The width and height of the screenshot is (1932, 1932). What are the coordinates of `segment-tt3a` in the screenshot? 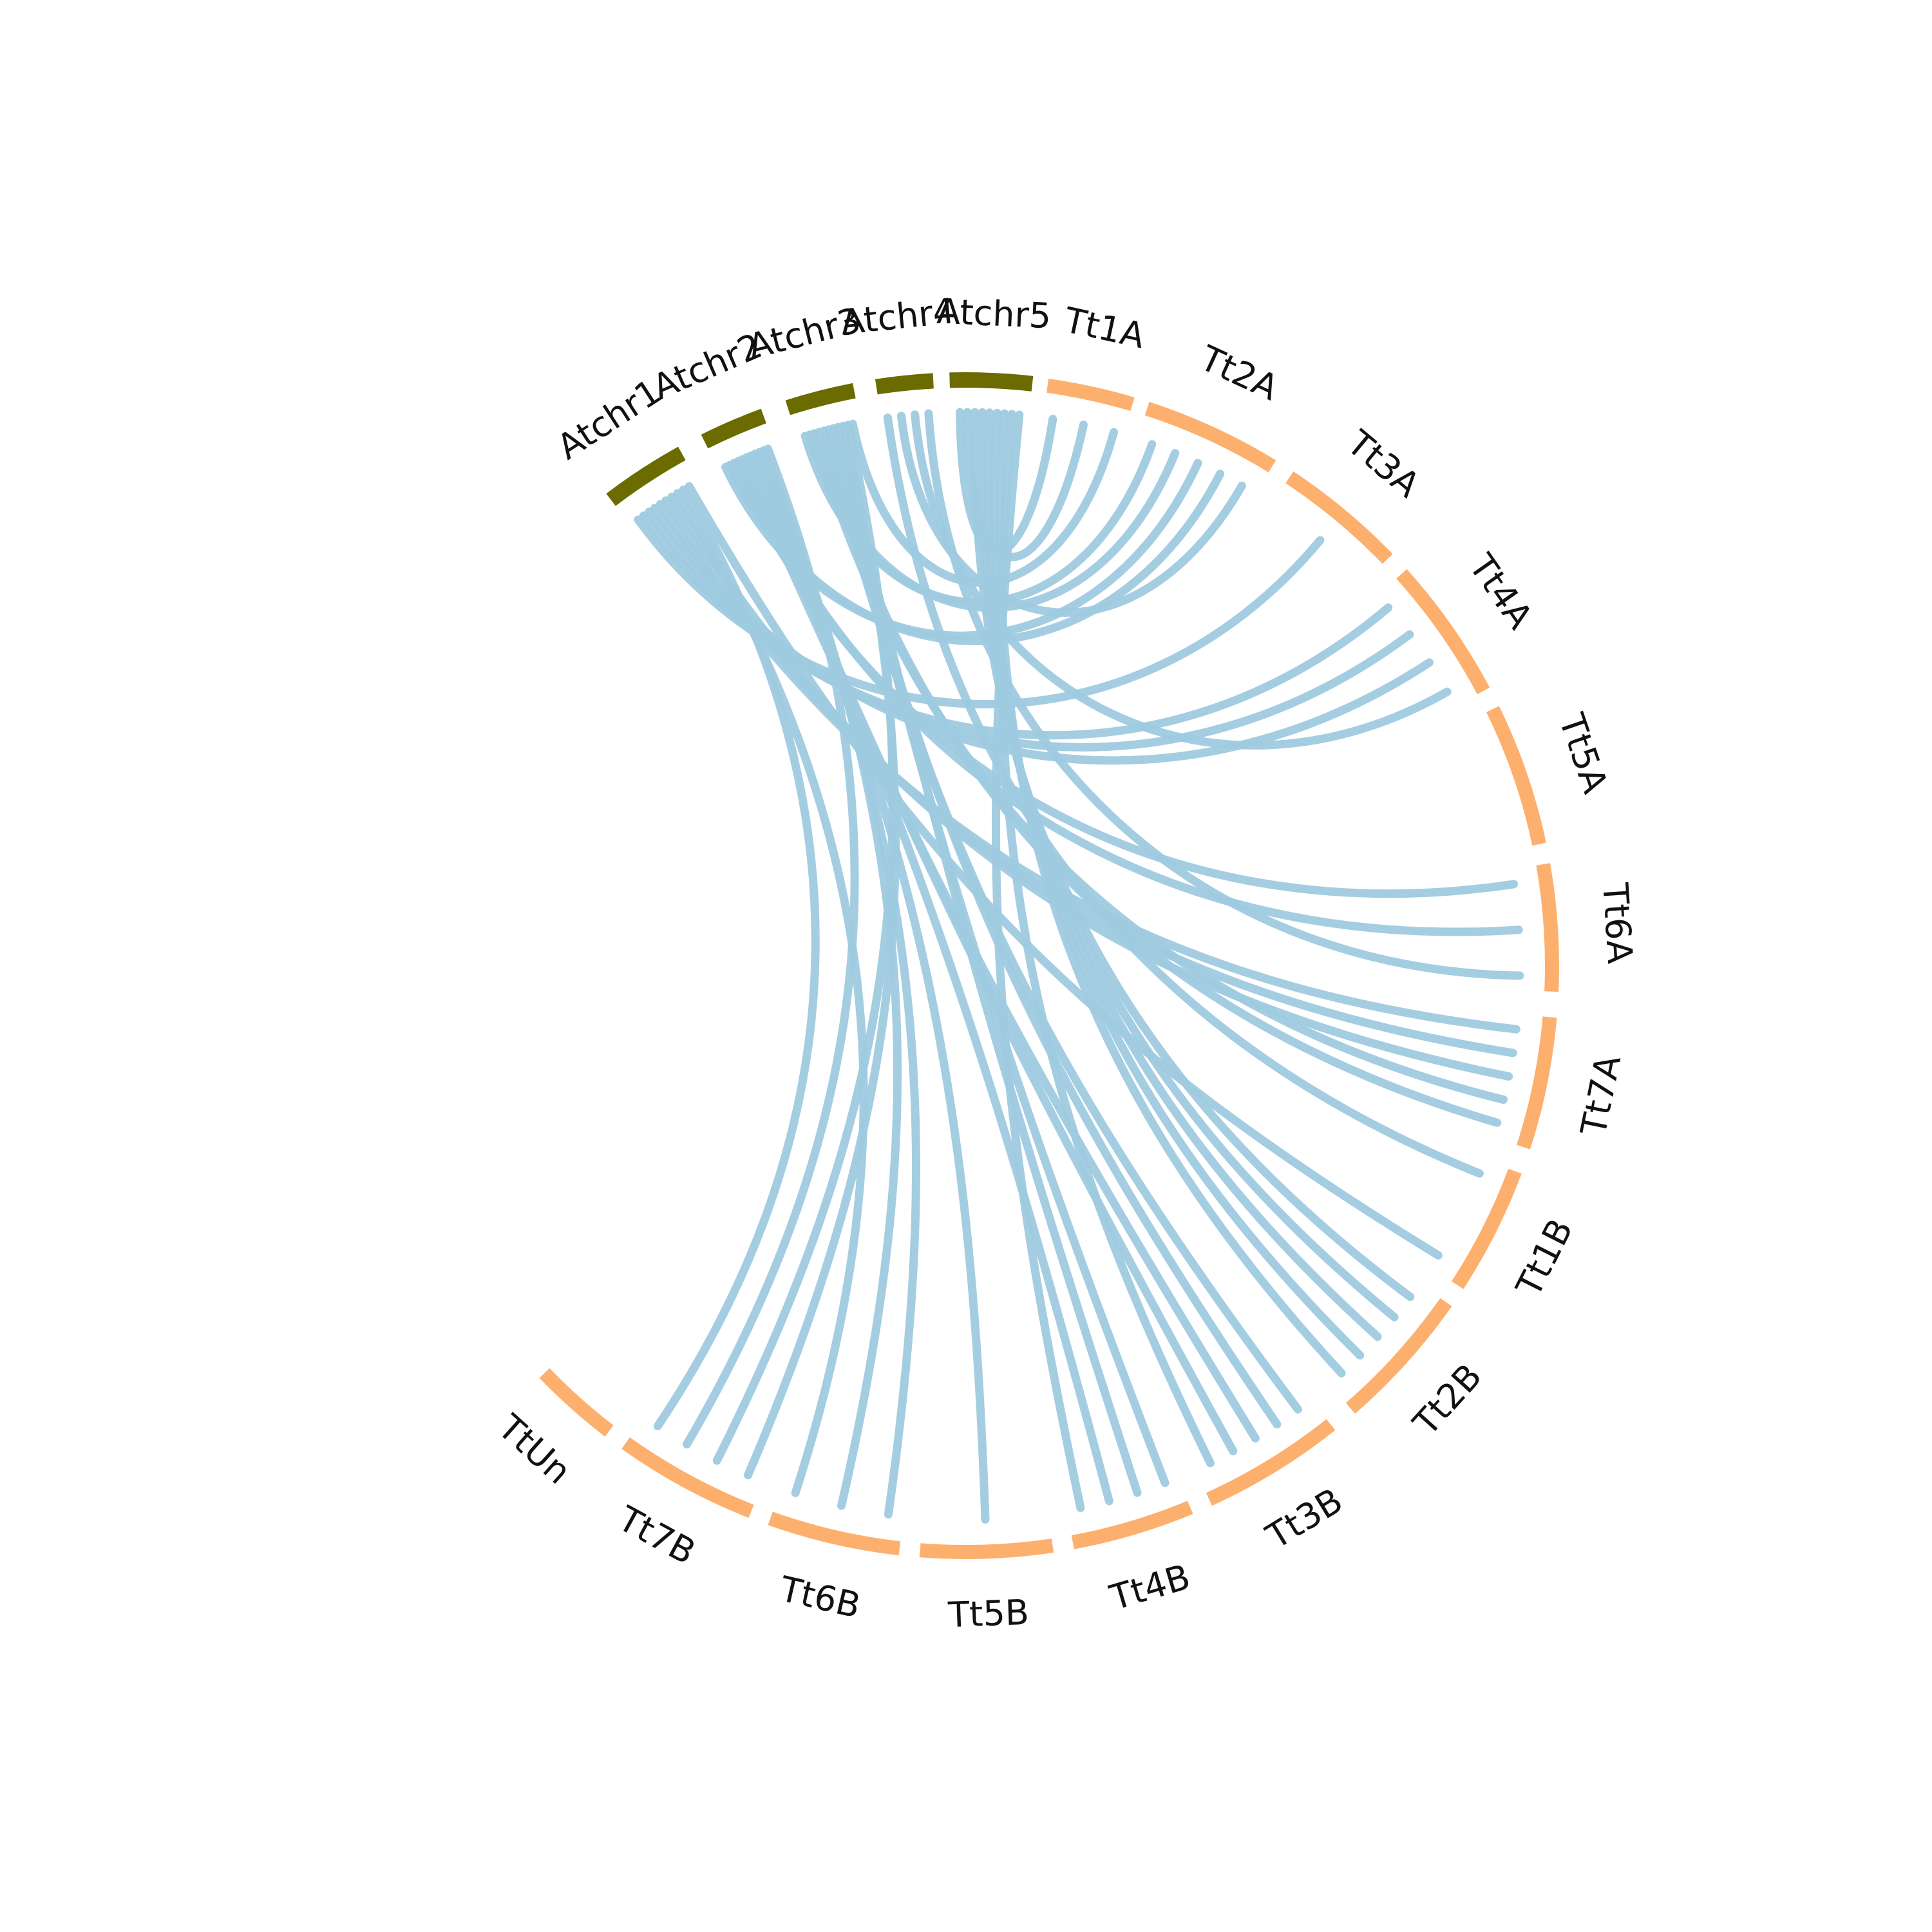 It's located at (1339, 517).